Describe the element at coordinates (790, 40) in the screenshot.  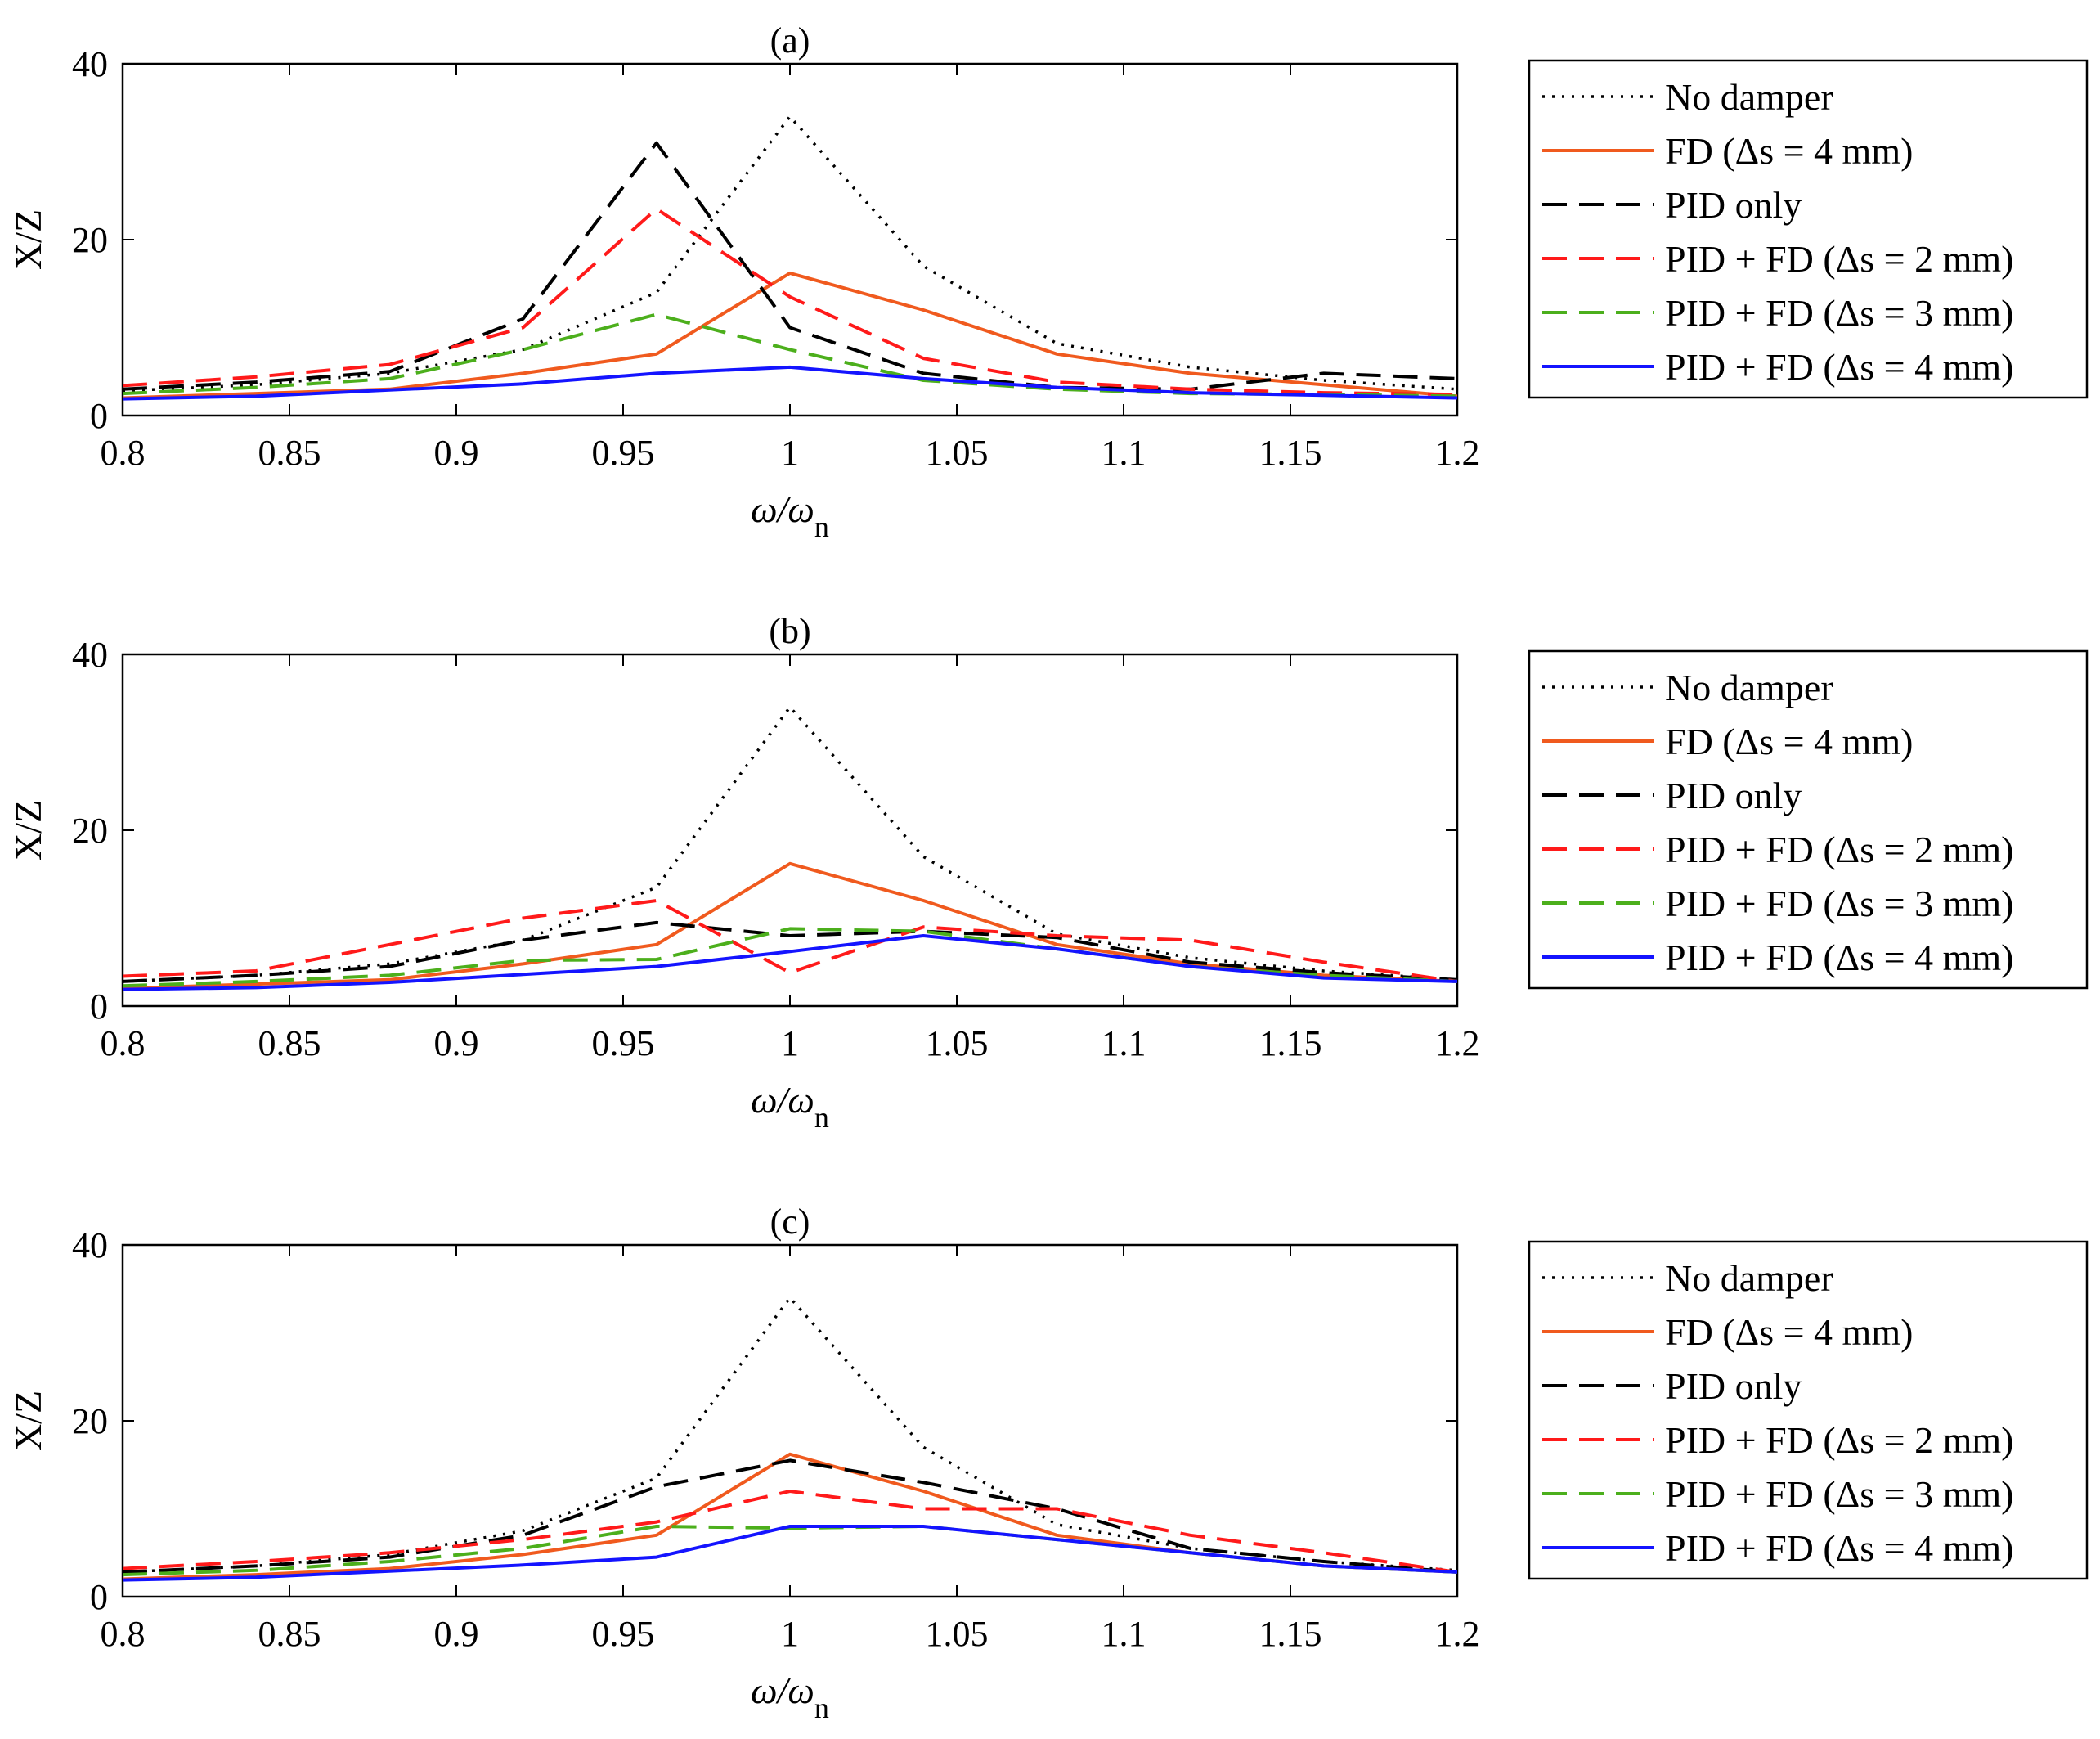
I see `panel-title: (a)` at that location.